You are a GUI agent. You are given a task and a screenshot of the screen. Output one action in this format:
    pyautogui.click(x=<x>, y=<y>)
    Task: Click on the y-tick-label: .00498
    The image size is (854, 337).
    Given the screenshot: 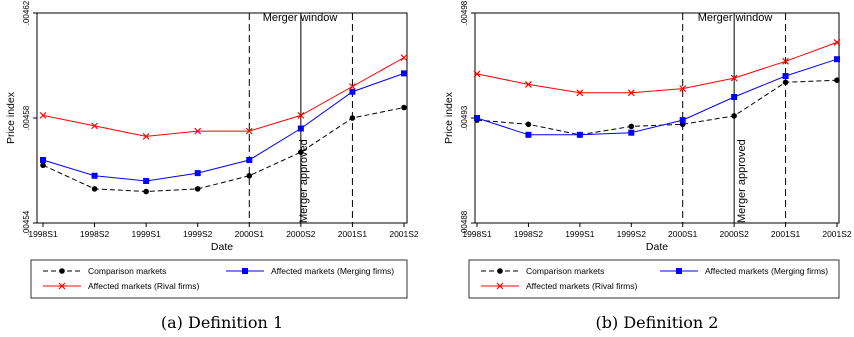 What is the action you would take?
    pyautogui.click(x=464, y=12)
    